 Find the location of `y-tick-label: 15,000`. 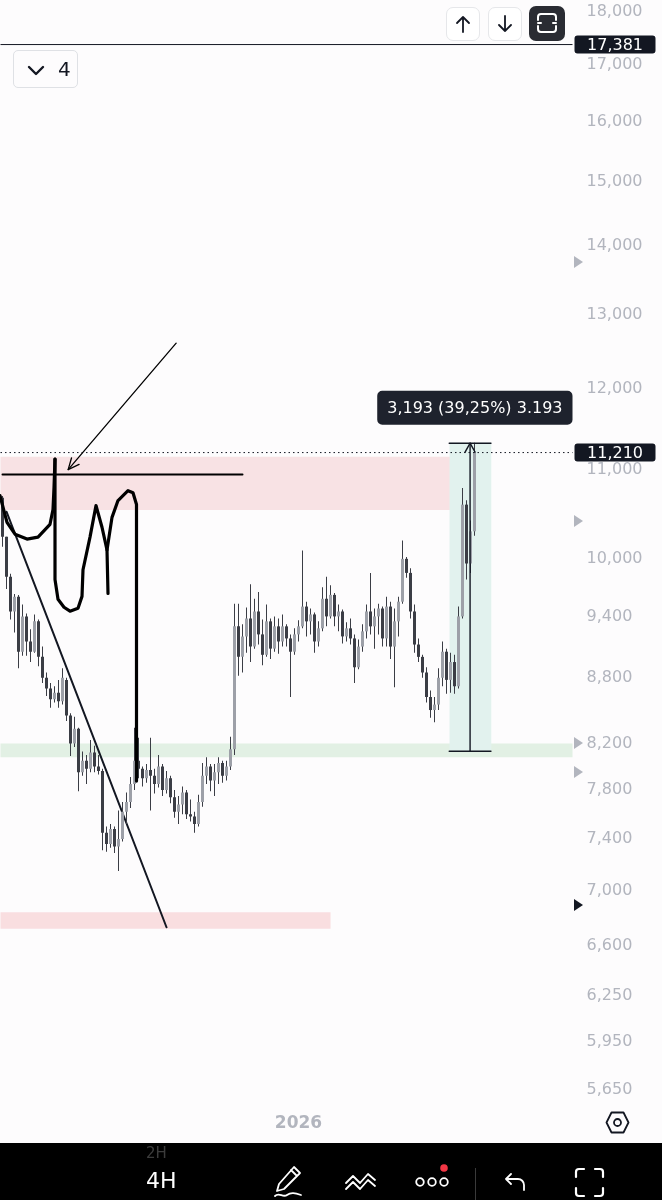

y-tick-label: 15,000 is located at coordinates (614, 180).